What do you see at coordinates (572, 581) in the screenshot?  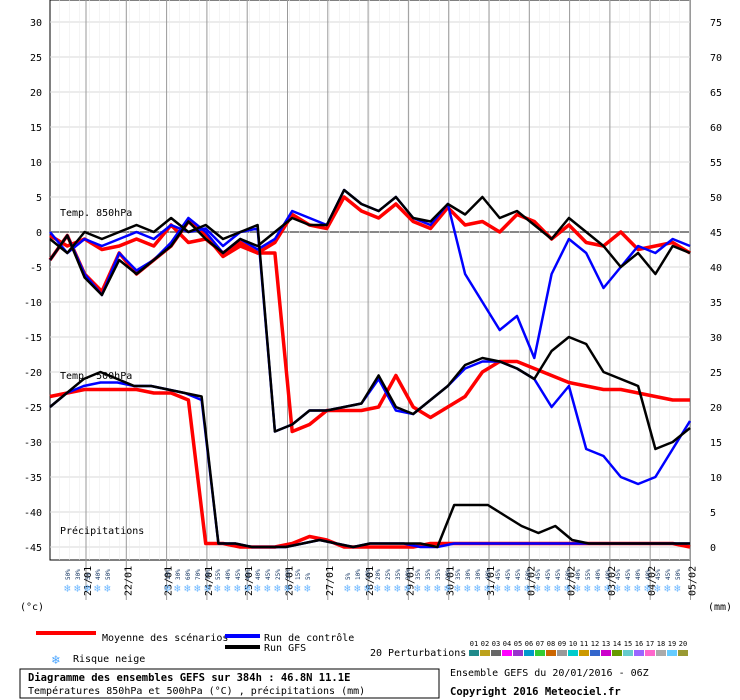 I see `date-label: 02/02` at bounding box center [572, 581].